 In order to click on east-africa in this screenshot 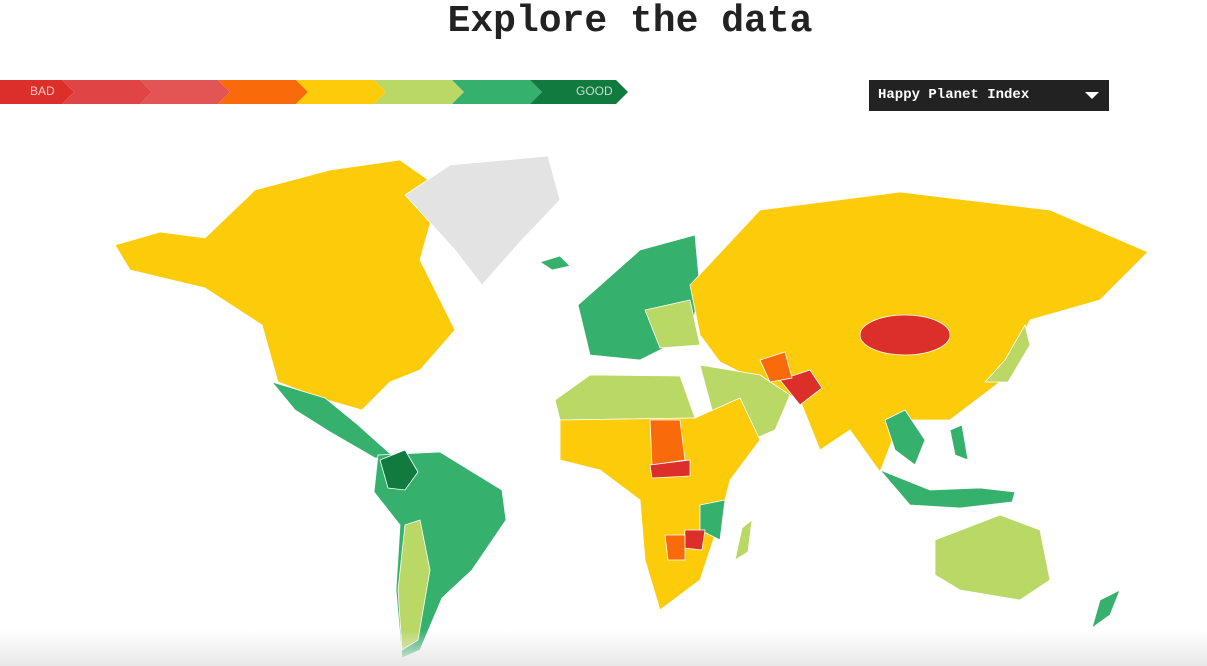, I will do `click(712, 520)`.